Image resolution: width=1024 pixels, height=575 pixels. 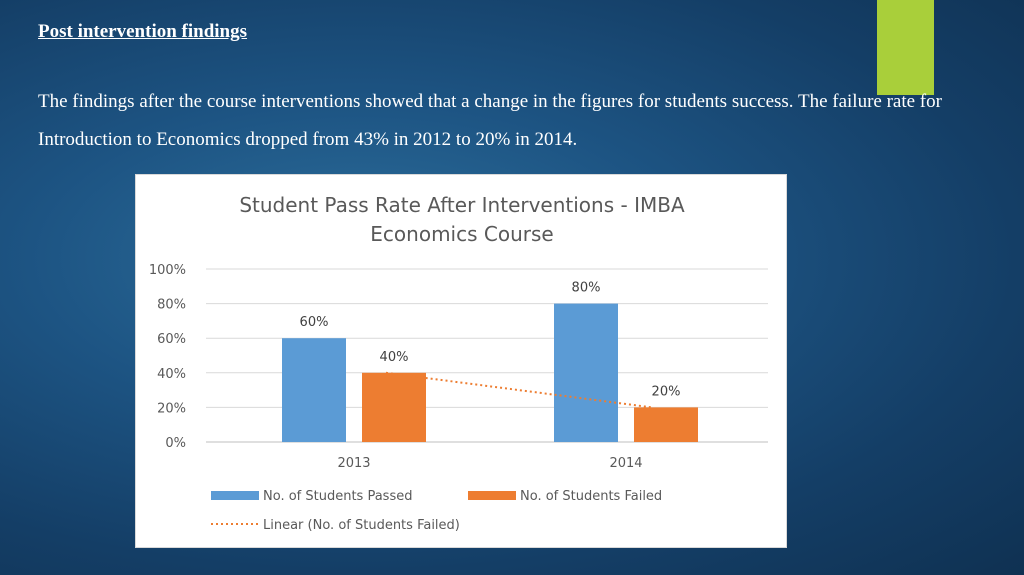 What do you see at coordinates (394, 357) in the screenshot?
I see `data-label: 40%` at bounding box center [394, 357].